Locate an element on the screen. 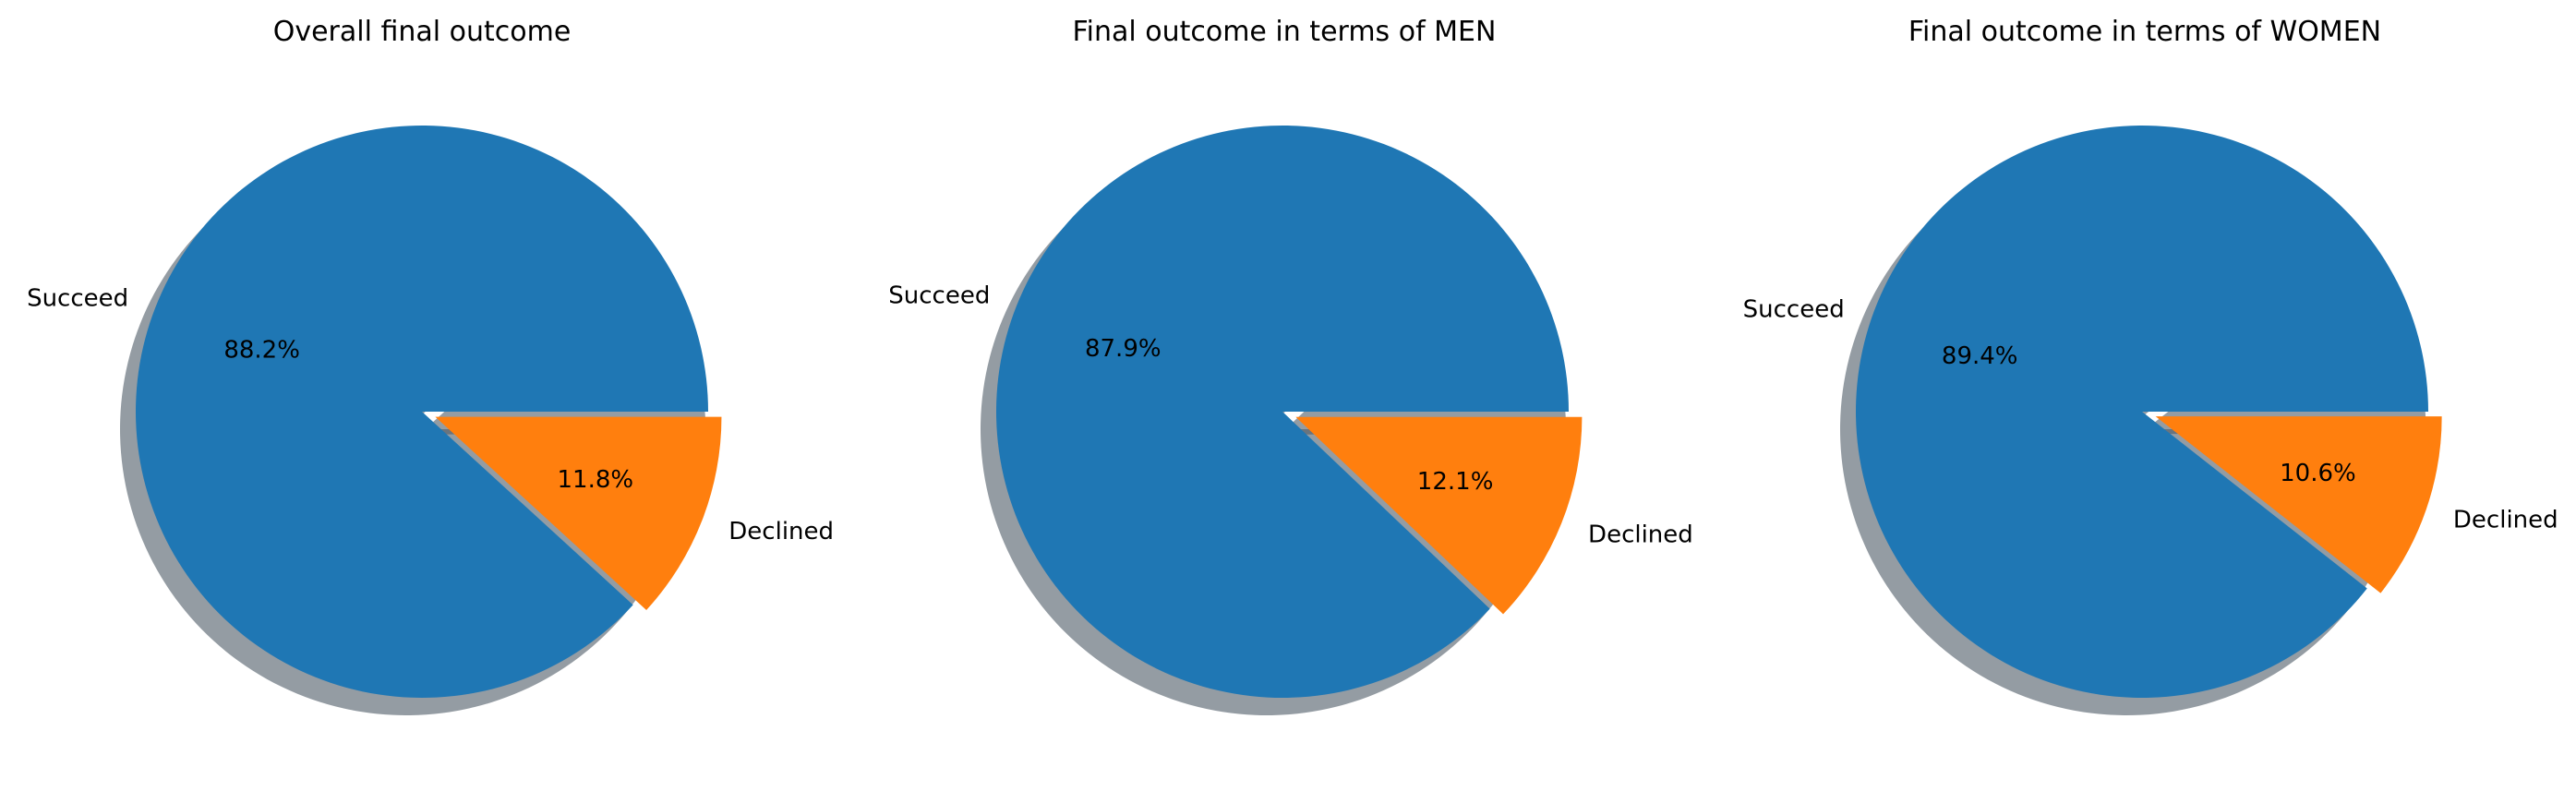 This screenshot has width=2576, height=791. chart-title: Overall final outcome is located at coordinates (422, 32).